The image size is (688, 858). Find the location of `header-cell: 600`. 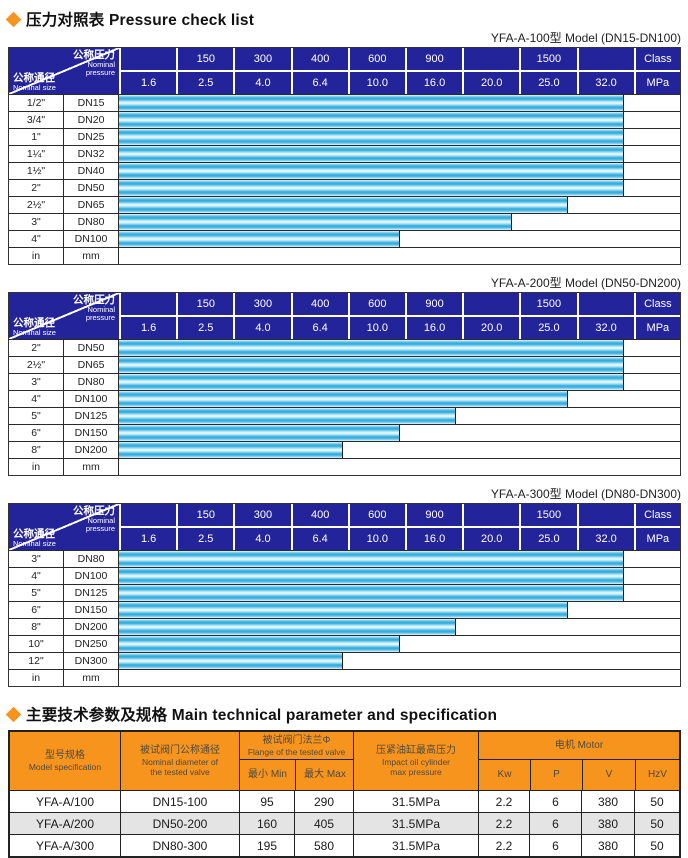

header-cell: 600 is located at coordinates (376, 304).